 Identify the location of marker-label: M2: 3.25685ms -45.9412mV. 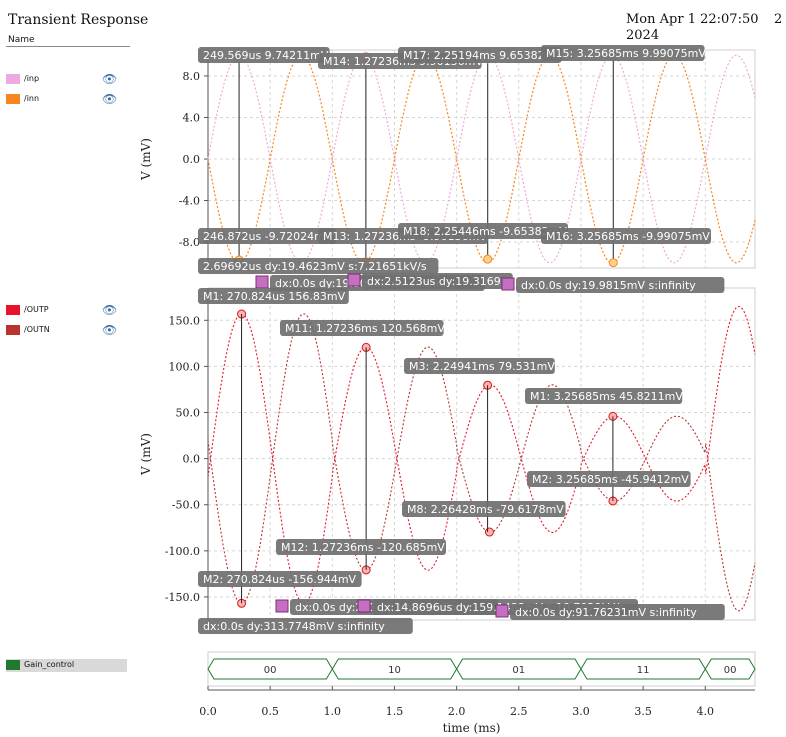
(610, 479).